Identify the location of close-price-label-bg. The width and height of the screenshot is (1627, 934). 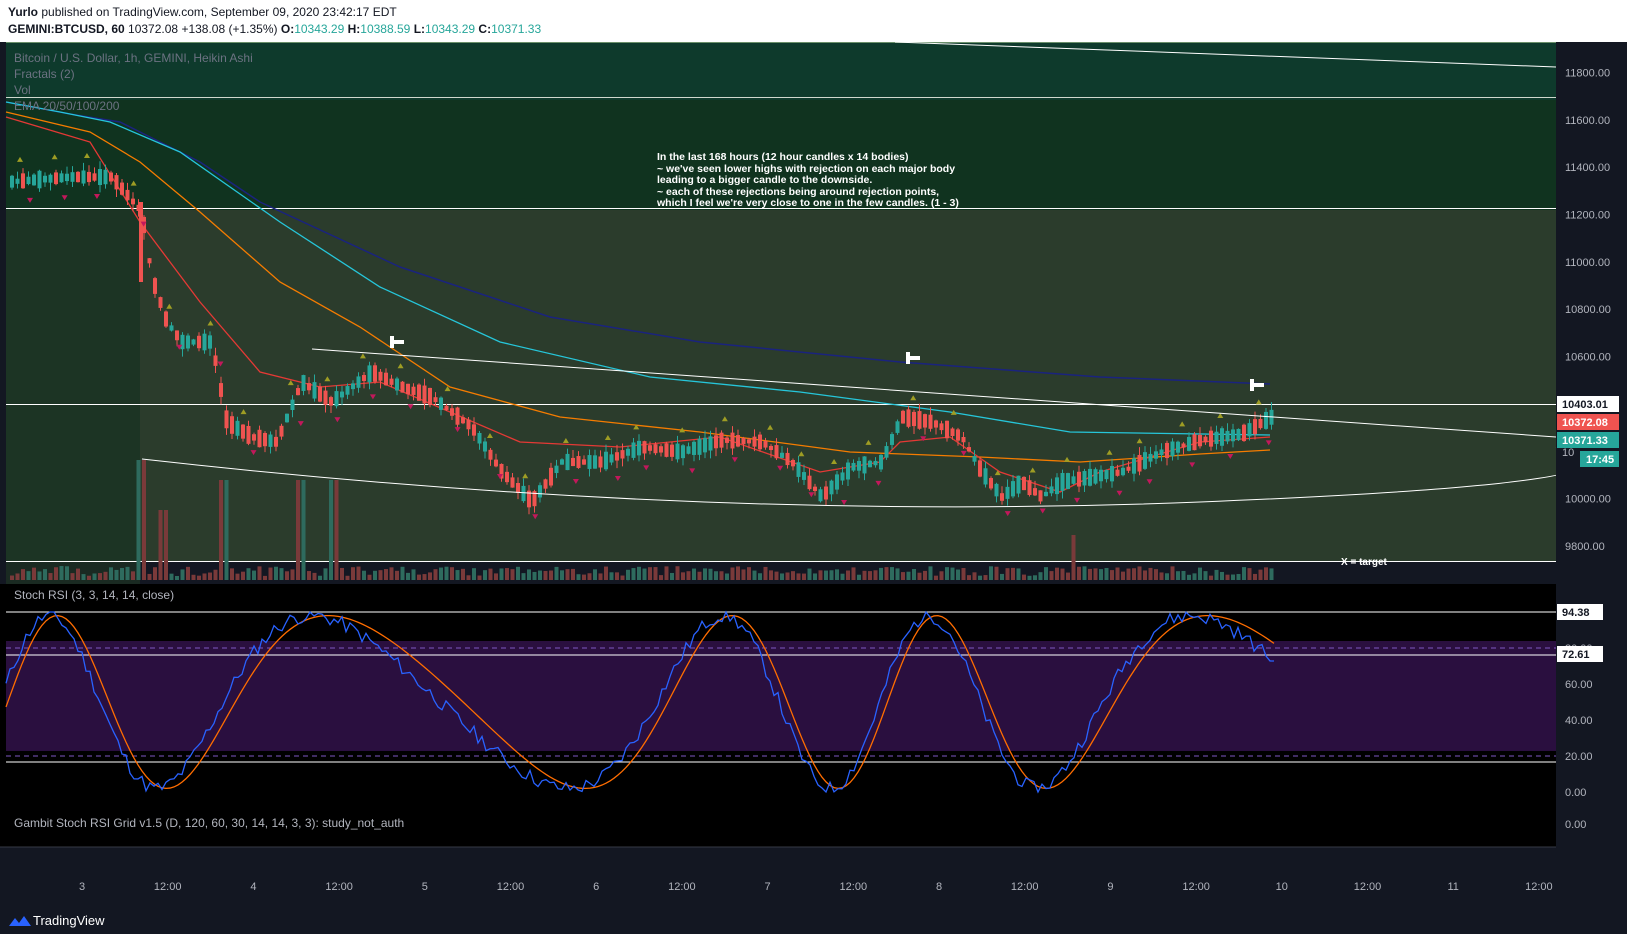
(1588, 440).